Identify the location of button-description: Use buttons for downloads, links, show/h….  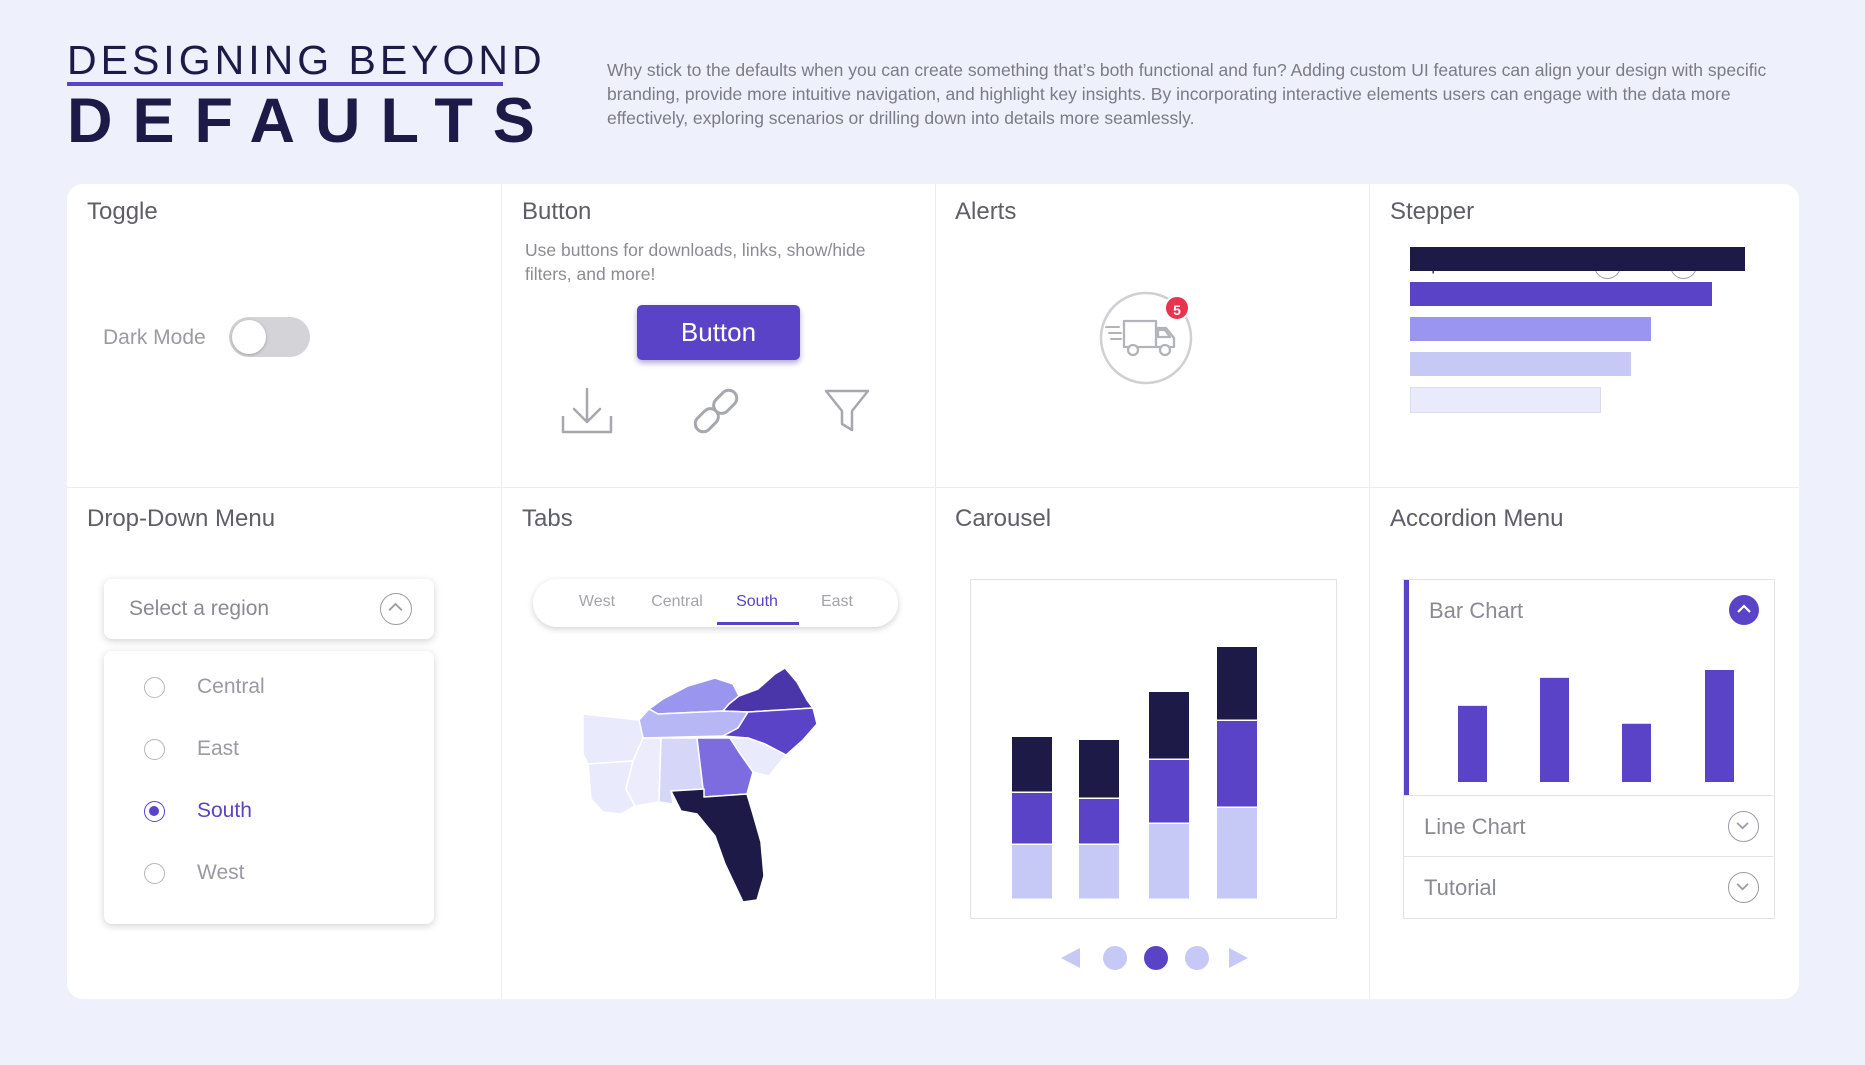
(695, 262).